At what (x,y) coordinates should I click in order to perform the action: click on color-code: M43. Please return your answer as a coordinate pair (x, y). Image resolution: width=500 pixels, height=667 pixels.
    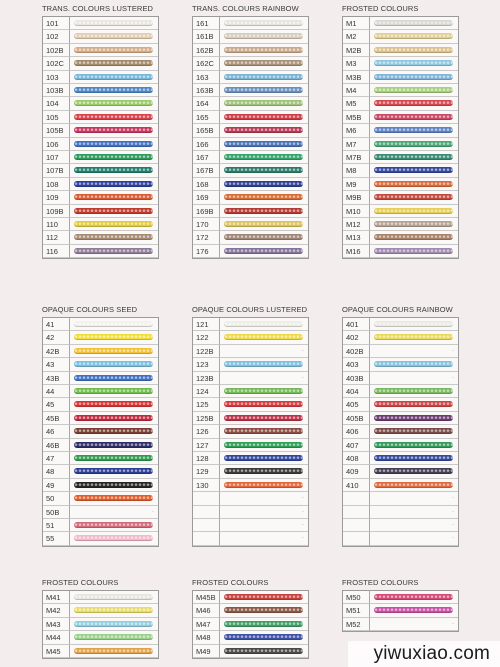
    Looking at the image, I should click on (56, 624).